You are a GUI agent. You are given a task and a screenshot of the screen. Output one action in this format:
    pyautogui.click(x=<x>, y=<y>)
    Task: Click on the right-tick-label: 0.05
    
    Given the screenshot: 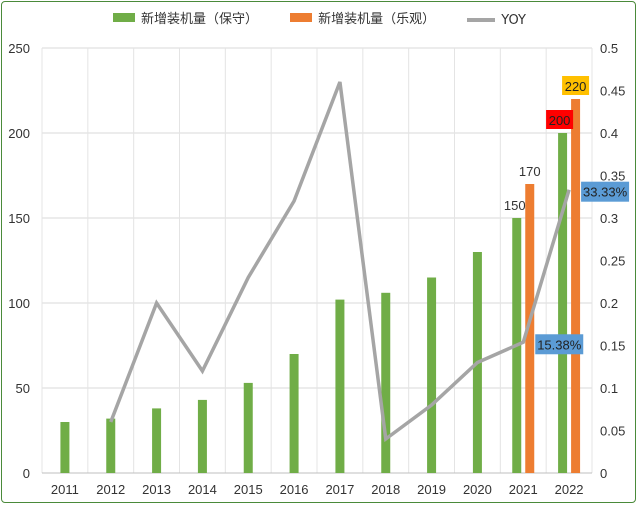 What is the action you would take?
    pyautogui.click(x=612, y=431)
    